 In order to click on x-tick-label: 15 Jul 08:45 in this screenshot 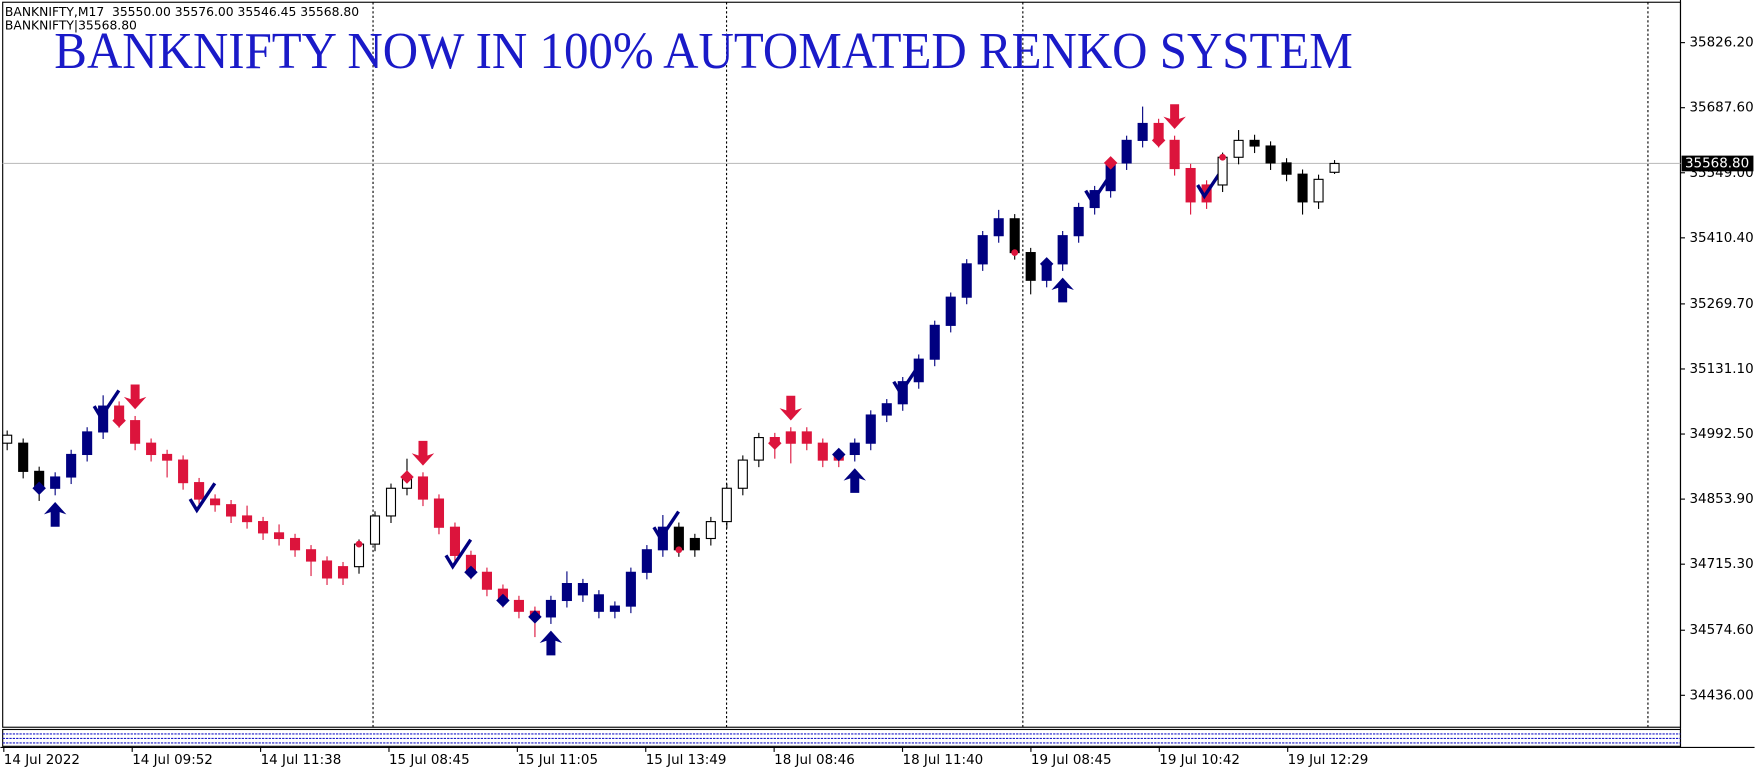, I will do `click(429, 760)`.